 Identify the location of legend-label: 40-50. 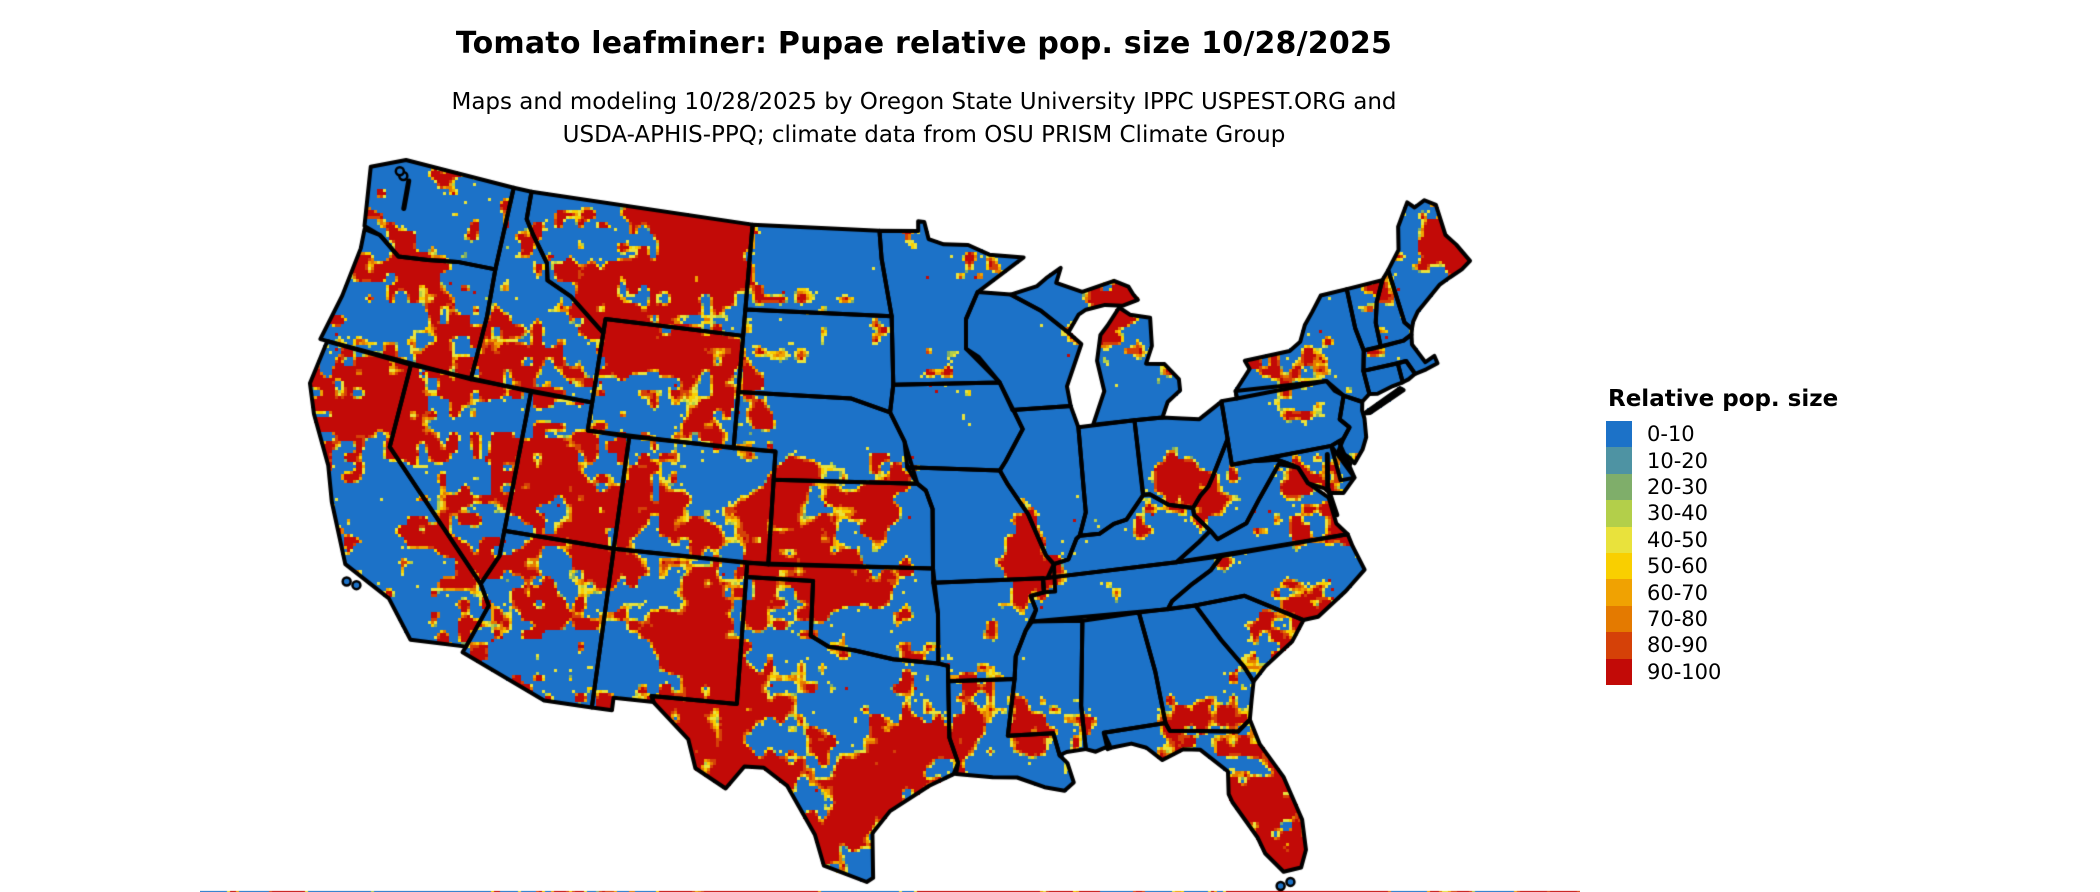
(1678, 539).